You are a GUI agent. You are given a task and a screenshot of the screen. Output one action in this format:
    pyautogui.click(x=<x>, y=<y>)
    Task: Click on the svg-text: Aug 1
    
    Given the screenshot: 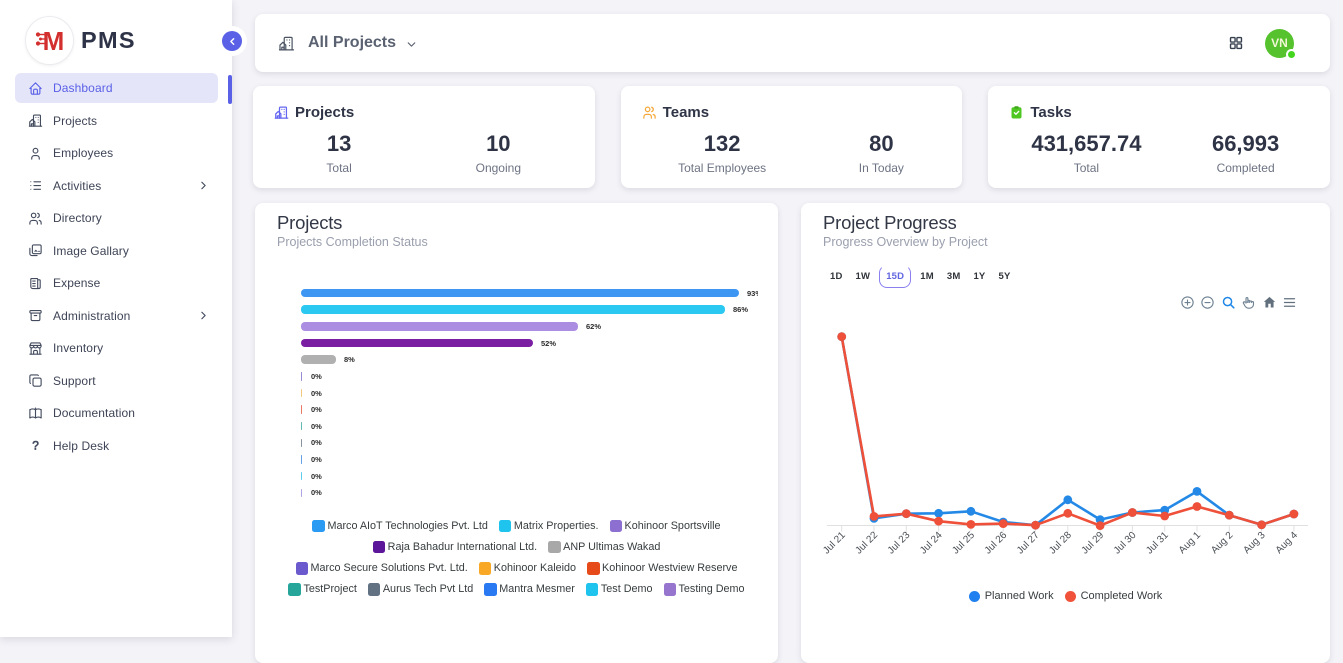 What is the action you would take?
    pyautogui.click(x=1190, y=543)
    